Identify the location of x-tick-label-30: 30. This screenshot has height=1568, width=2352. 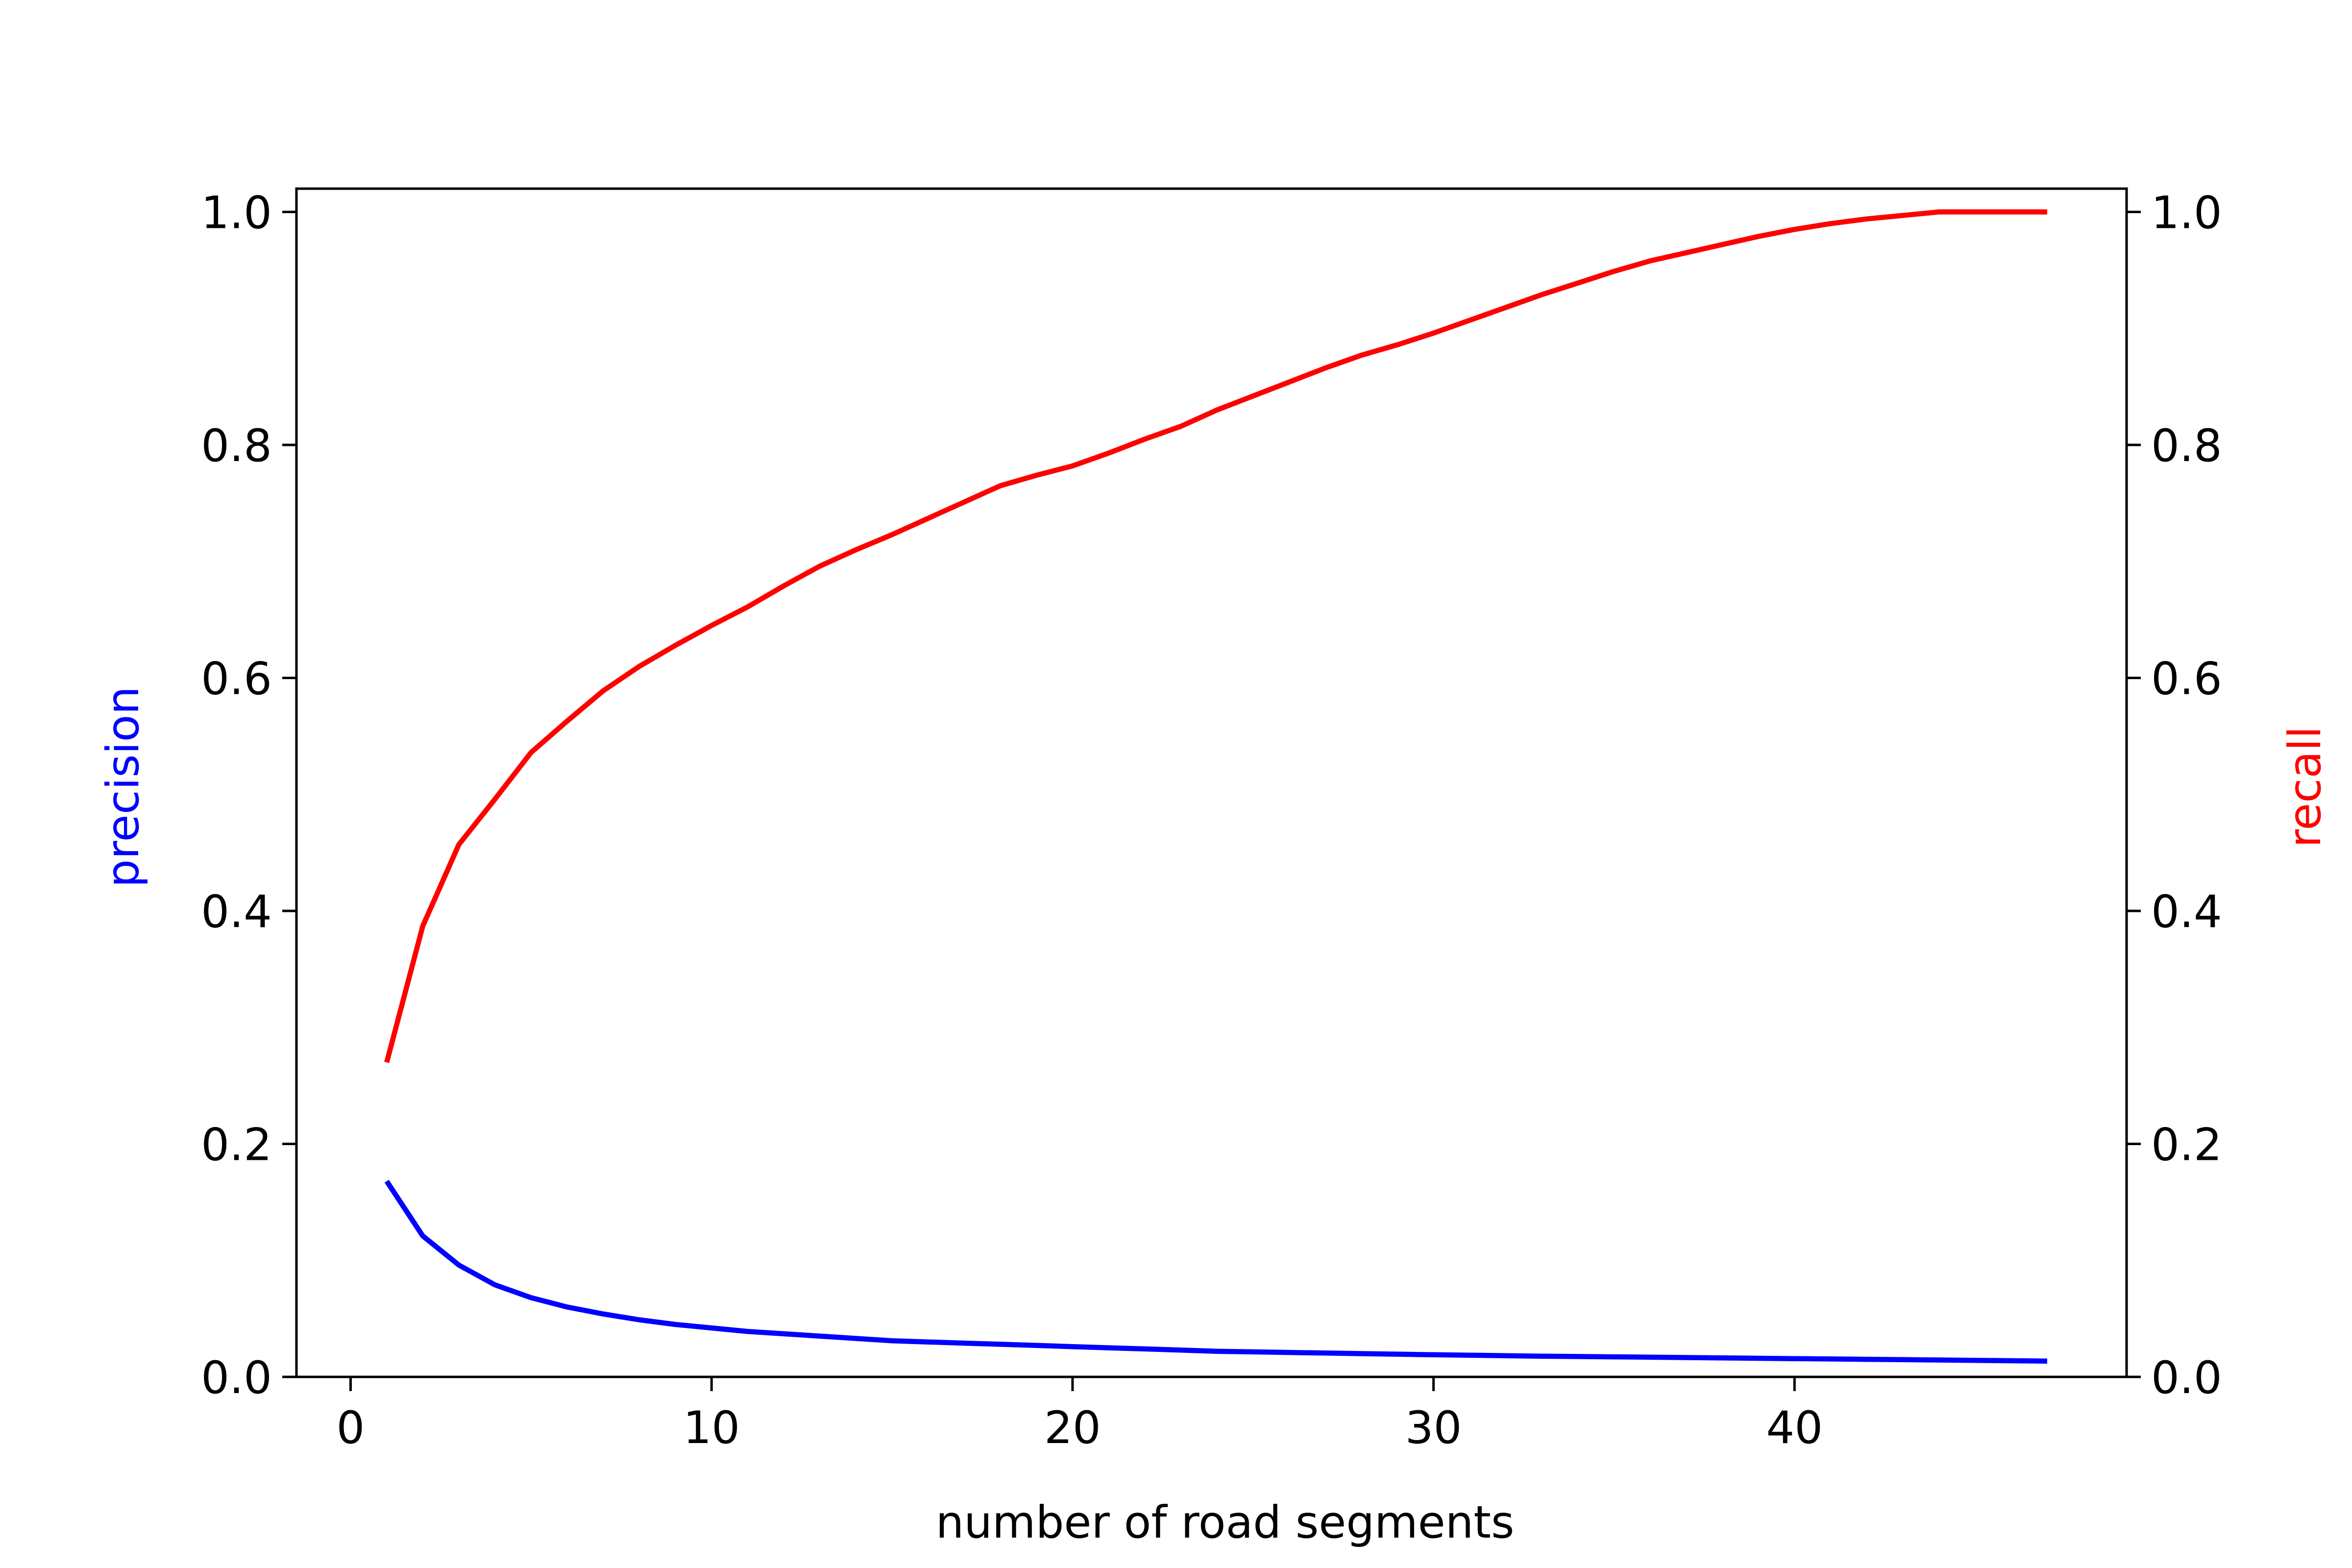
(1433, 1428).